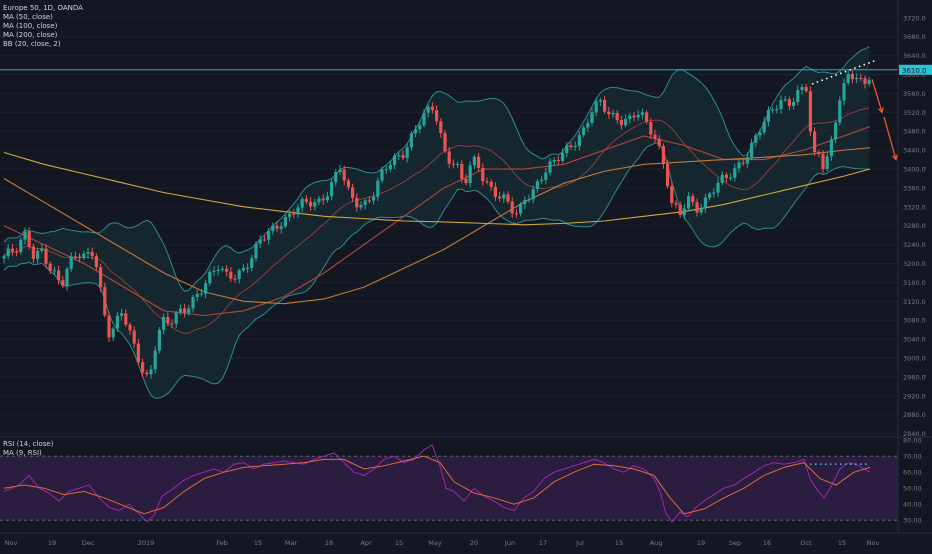  What do you see at coordinates (32, 44) in the screenshot?
I see `legend-bb: BB (20, close, 2)` at bounding box center [32, 44].